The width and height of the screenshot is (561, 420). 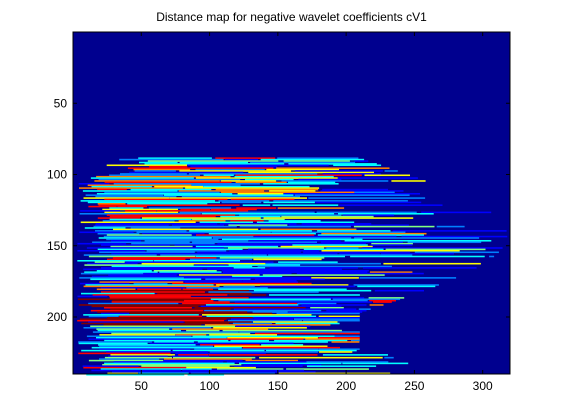 I want to click on x-tick-label: 100, so click(x=210, y=386).